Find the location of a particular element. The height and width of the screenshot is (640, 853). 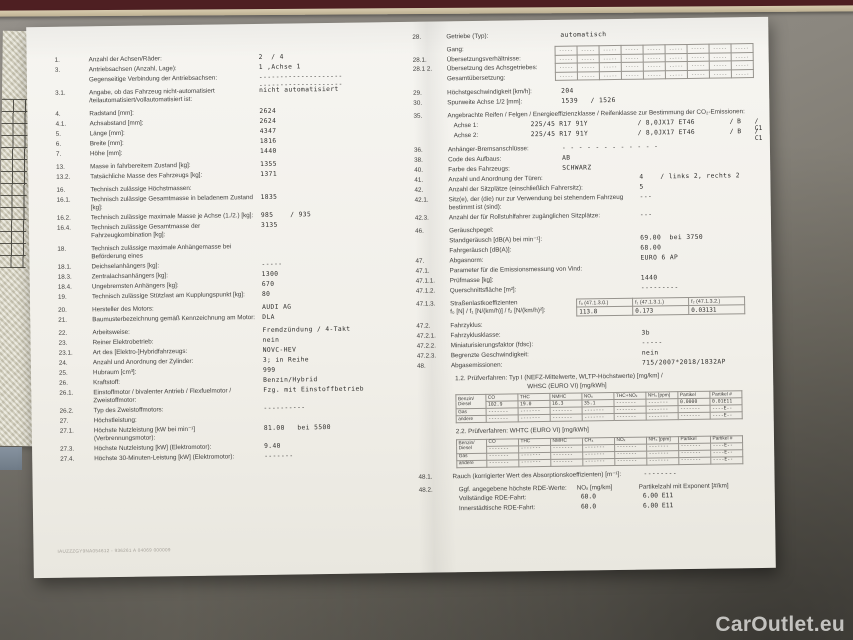

row-number: 47.1. is located at coordinates (422, 271).